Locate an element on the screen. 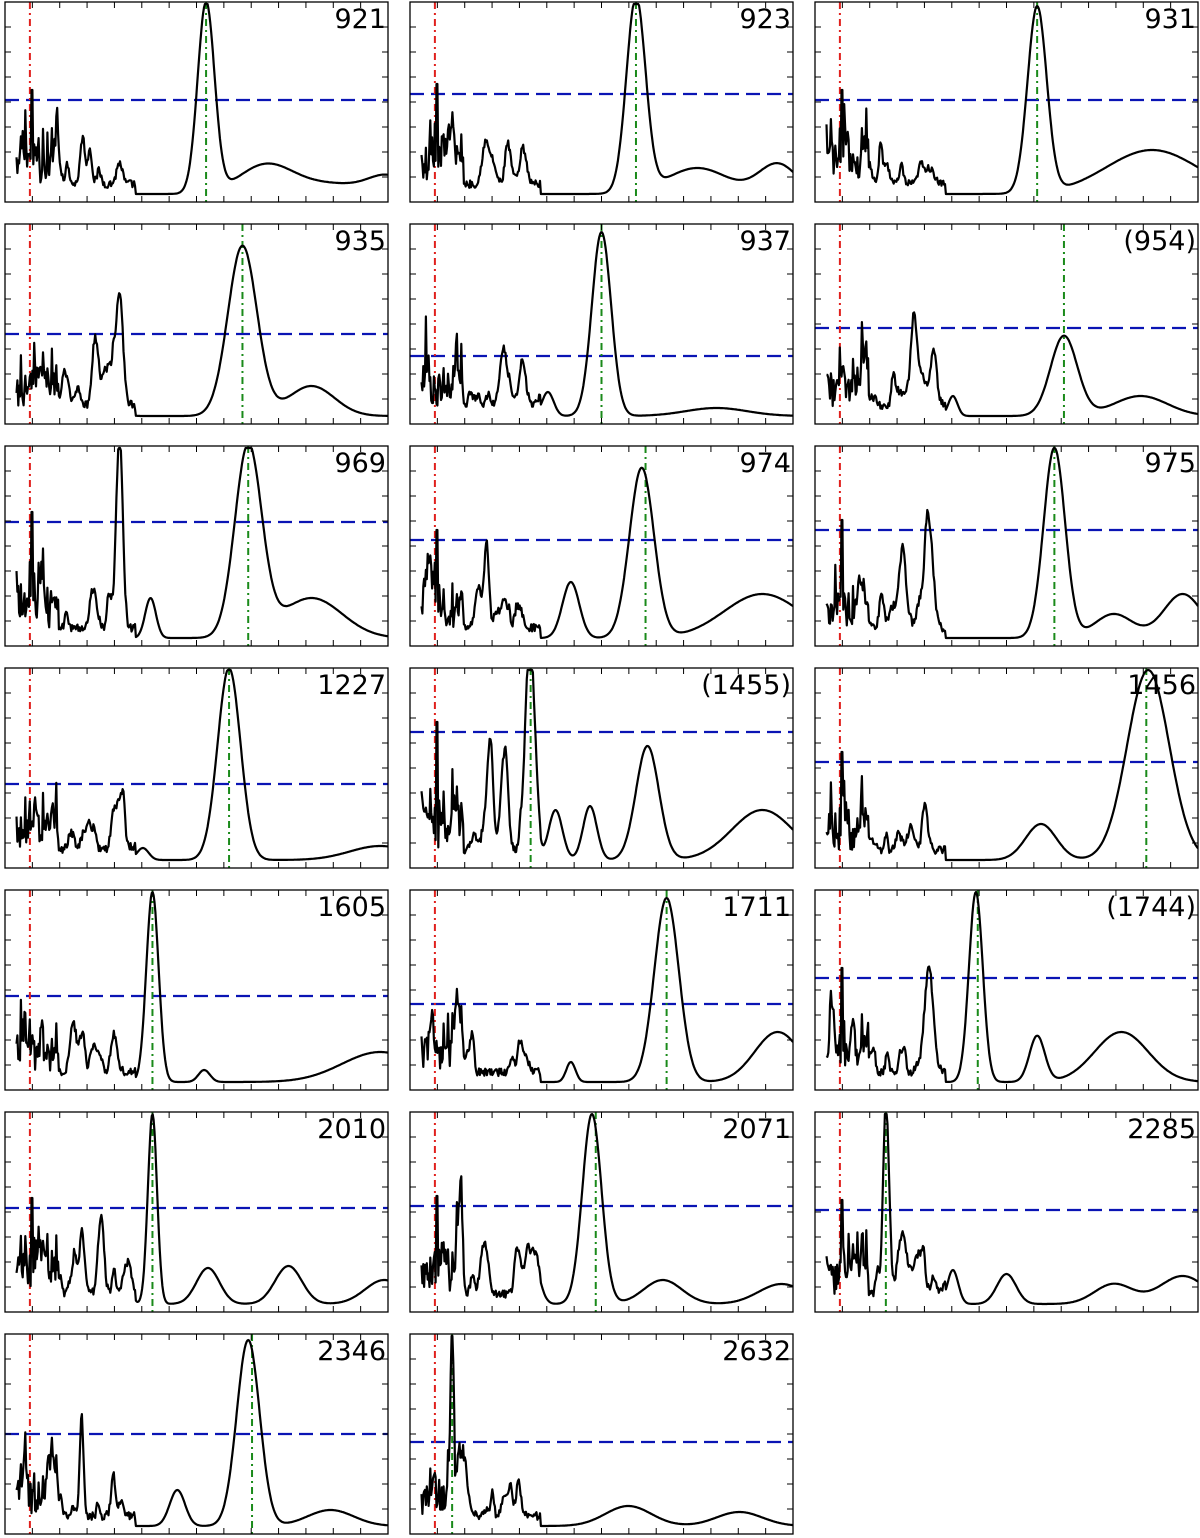 This screenshot has width=1200, height=1538. panel: 1227 is located at coordinates (196, 768).